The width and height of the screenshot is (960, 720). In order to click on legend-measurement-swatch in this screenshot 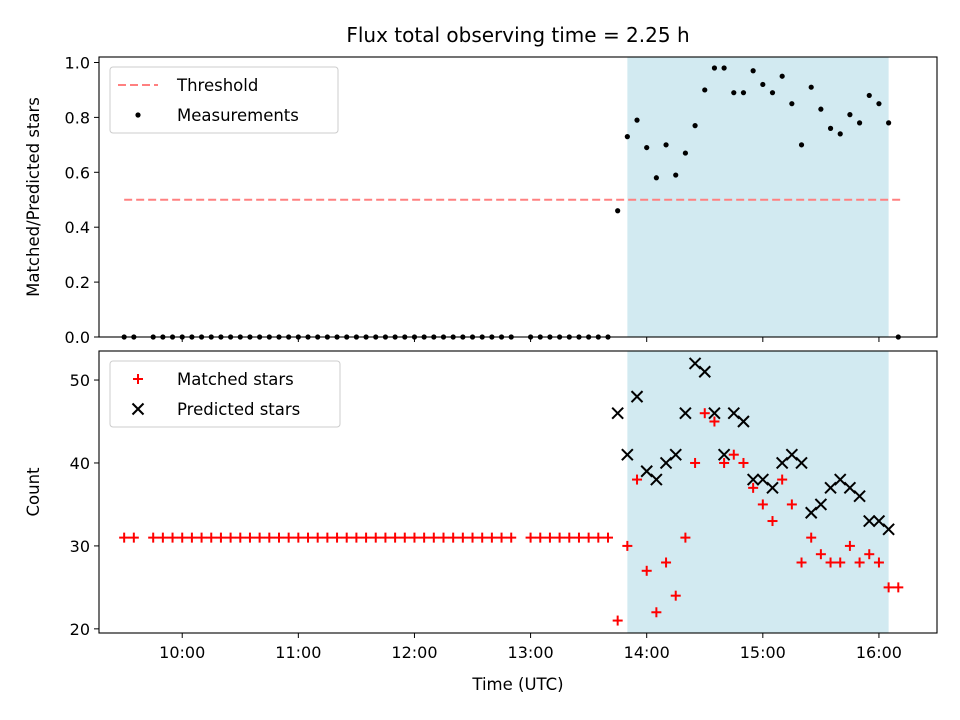, I will do `click(138, 115)`.